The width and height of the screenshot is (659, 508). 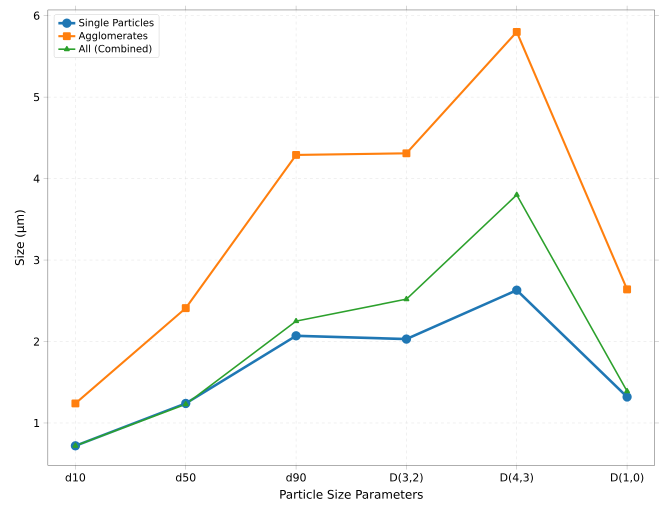 What do you see at coordinates (113, 37) in the screenshot?
I see `legend-label: Agglomerates` at bounding box center [113, 37].